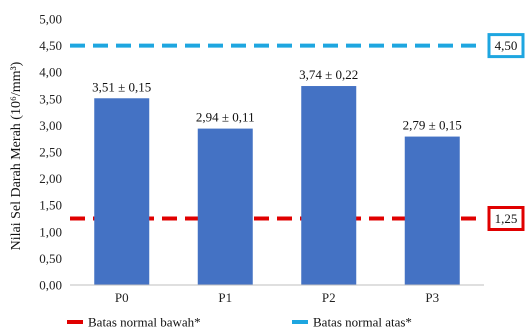  I want to click on y-tick-label: 2,50, so click(50, 152).